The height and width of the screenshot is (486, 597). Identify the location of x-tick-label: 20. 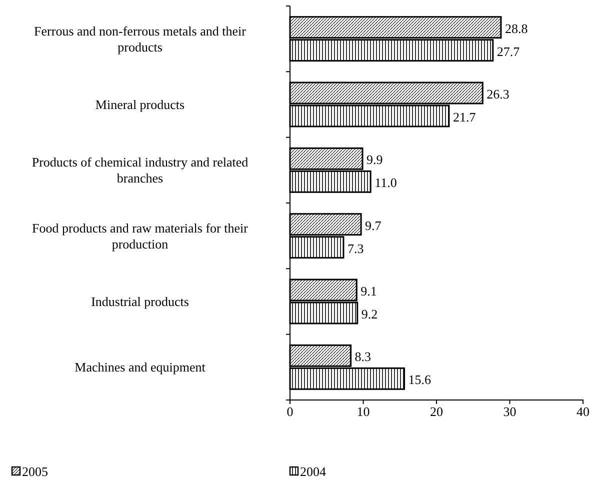
(436, 412).